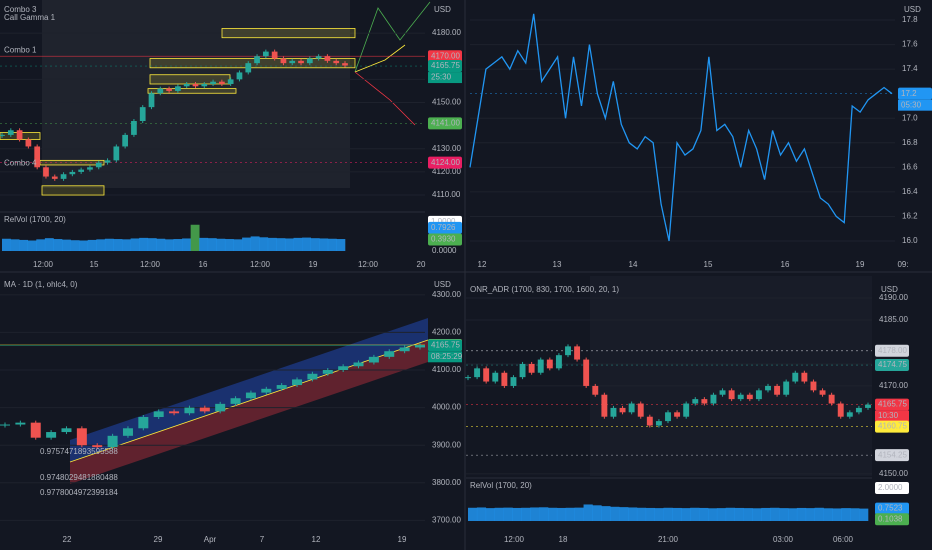 The image size is (932, 550). Describe the element at coordinates (910, 216) in the screenshot. I see `y-tick-label: 16.2` at that location.